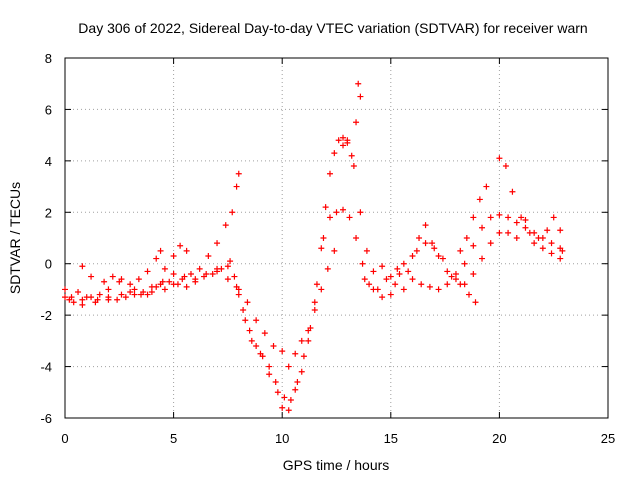 Image resolution: width=640 pixels, height=480 pixels. I want to click on y-tick-label: 8, so click(48, 58).